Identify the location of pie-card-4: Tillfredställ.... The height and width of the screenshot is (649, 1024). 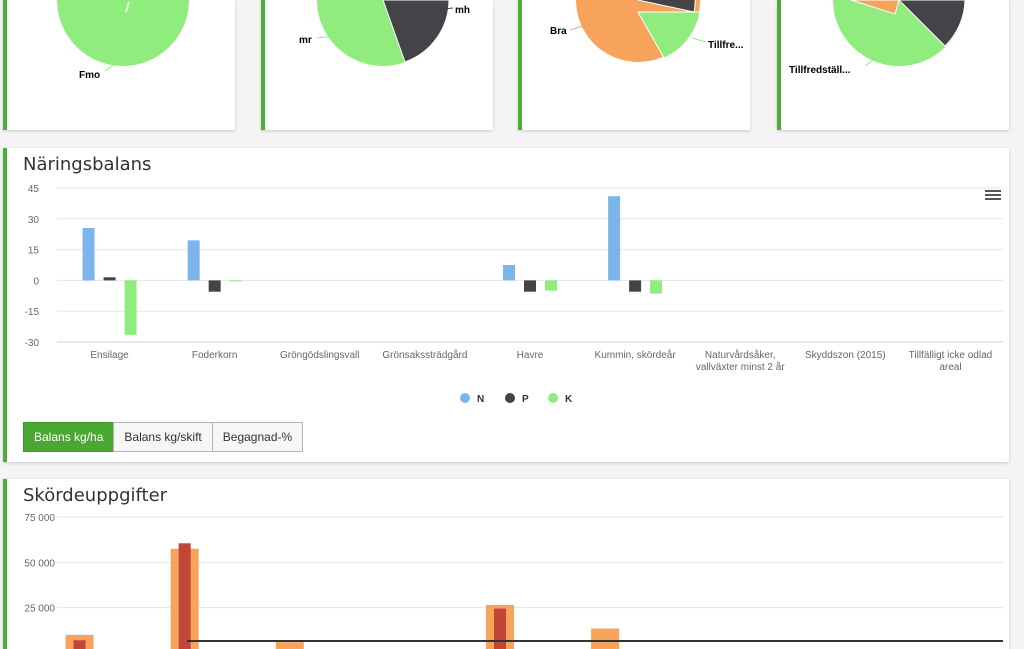
(893, 65).